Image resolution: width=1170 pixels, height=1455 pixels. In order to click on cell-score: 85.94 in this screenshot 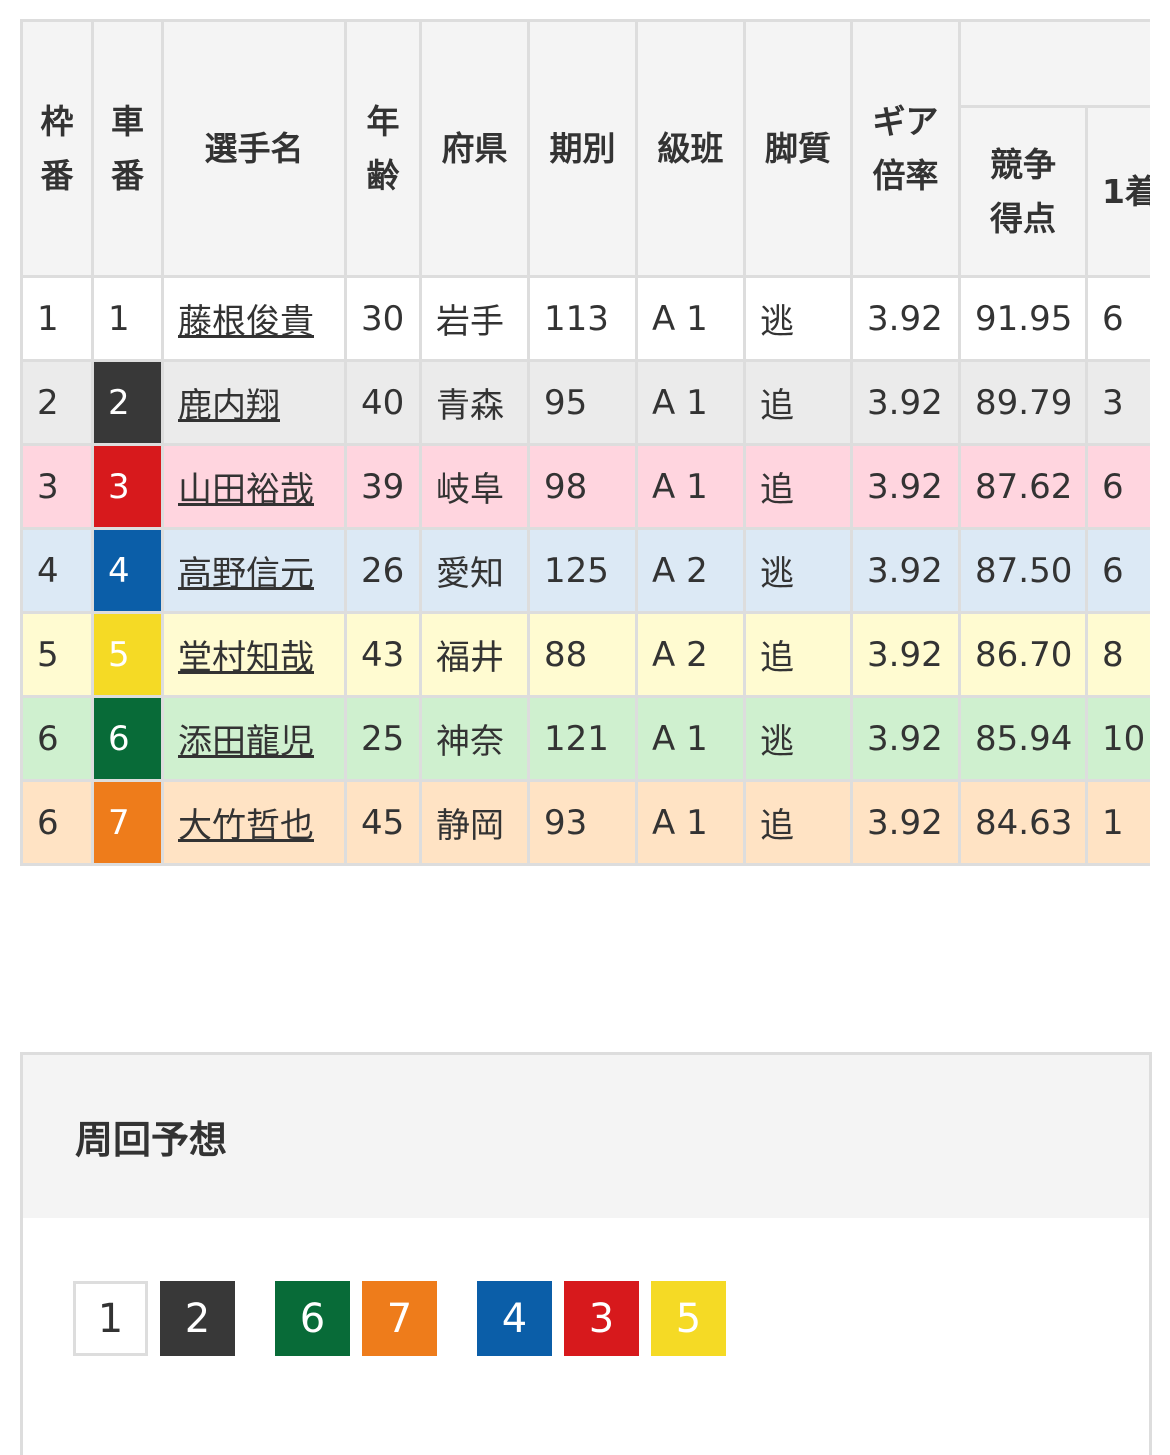, I will do `click(1023, 738)`.